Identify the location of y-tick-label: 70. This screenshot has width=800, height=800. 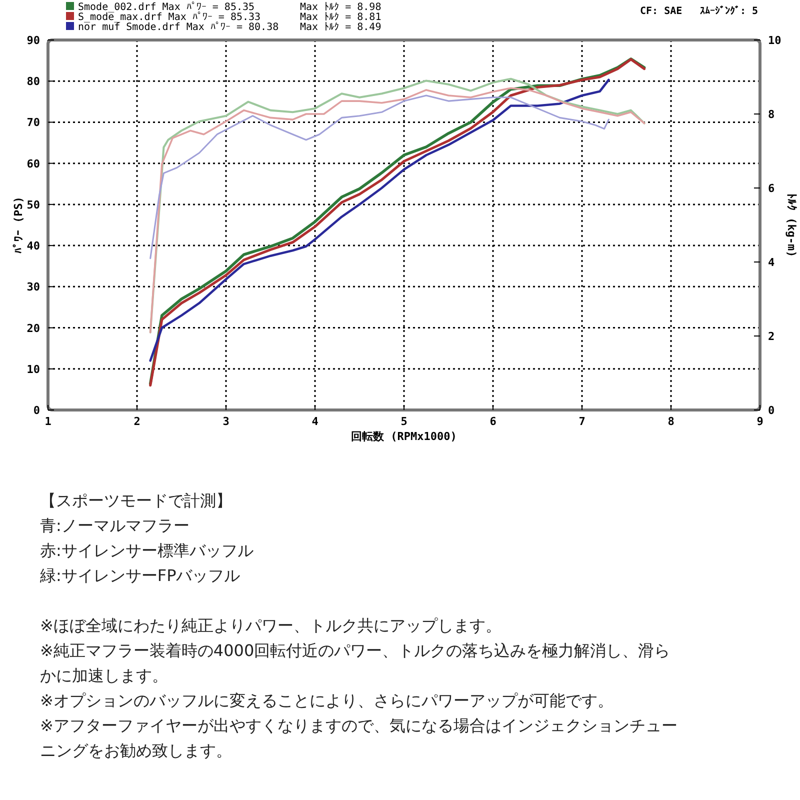
(33, 123).